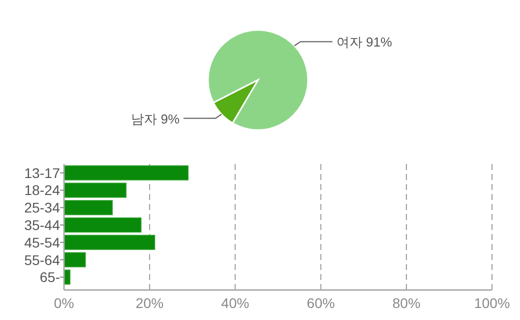 Image resolution: width=520 pixels, height=320 pixels. I want to click on y-tick-label: 25-34, so click(42, 208).